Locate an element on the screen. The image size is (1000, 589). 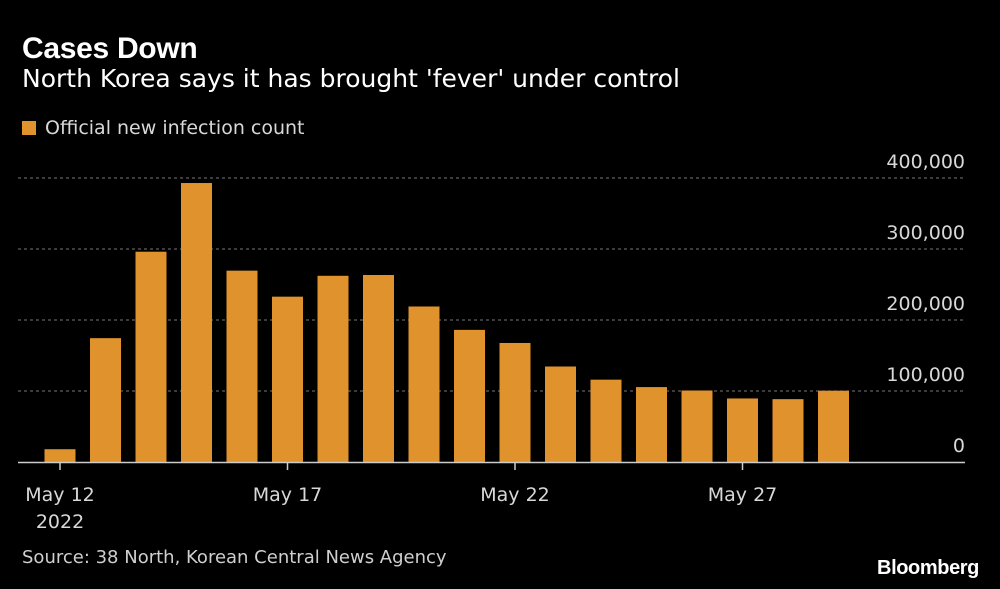
x-tick-label: May 12 is located at coordinates (60, 495).